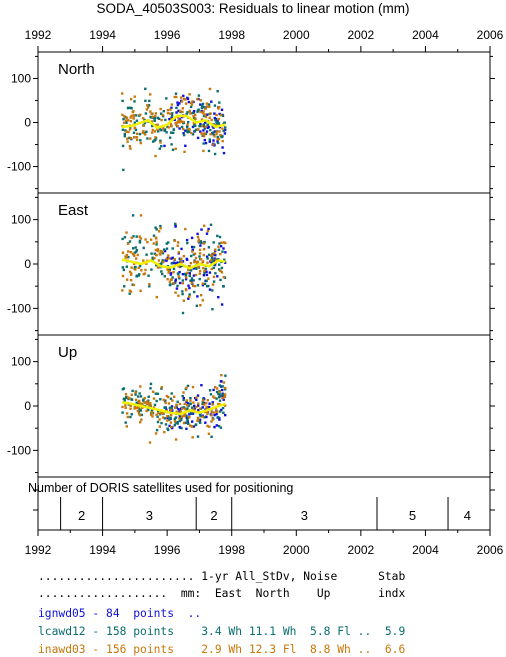 This screenshot has height=657, width=506. What do you see at coordinates (296, 550) in the screenshot?
I see `x-tick-label-bottom: 2000` at bounding box center [296, 550].